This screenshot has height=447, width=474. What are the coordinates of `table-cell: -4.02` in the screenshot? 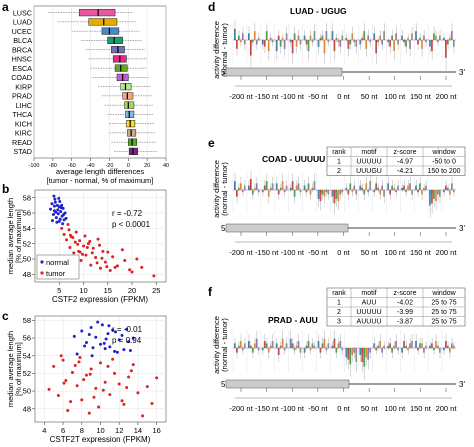 It's located at (405, 303).